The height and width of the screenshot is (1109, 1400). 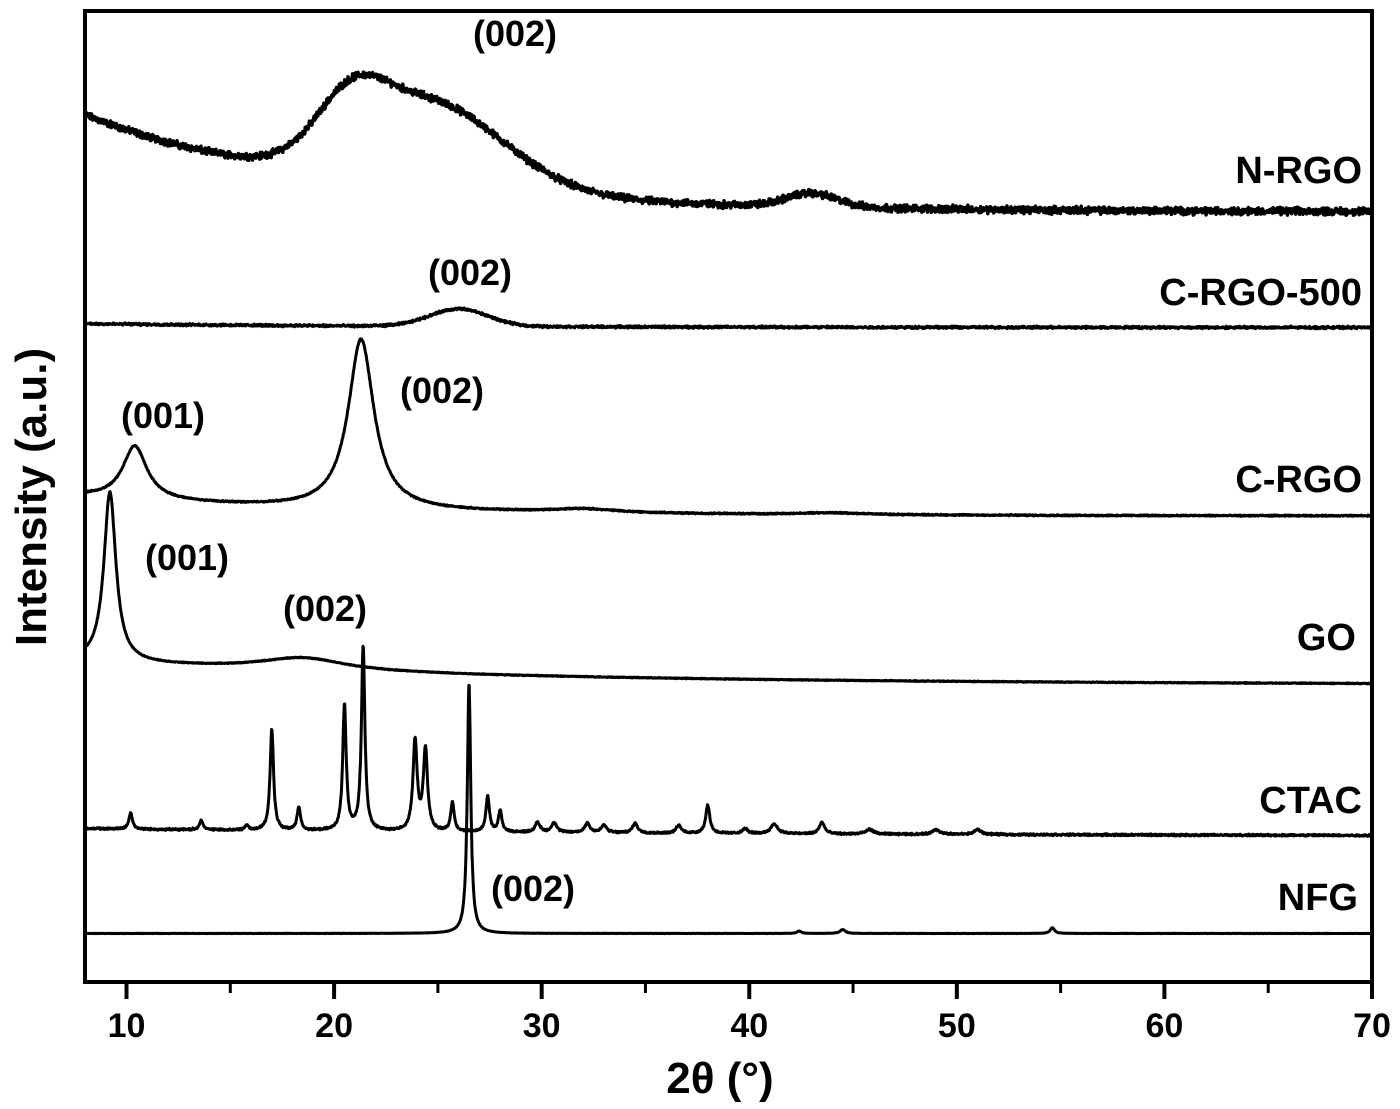 I want to click on x-tick-label: 20, so click(x=334, y=1026).